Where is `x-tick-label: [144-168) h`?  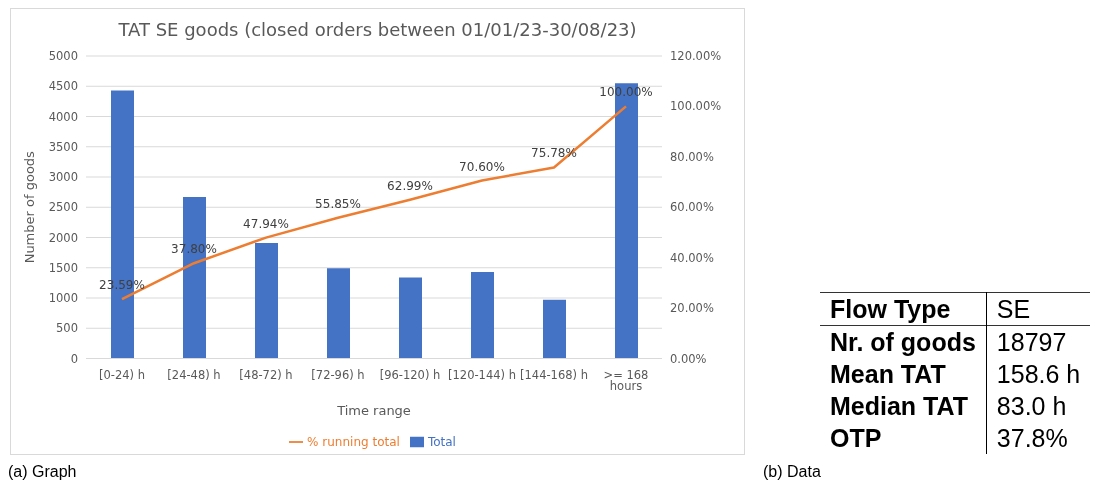
x-tick-label: [144-168) h is located at coordinates (554, 374).